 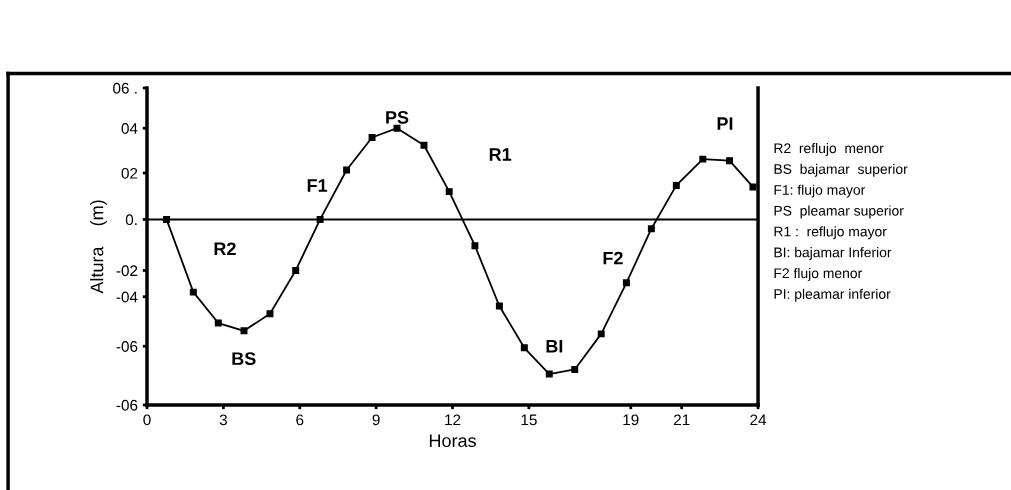 I want to click on x-tick-label: 9, so click(x=376, y=420).